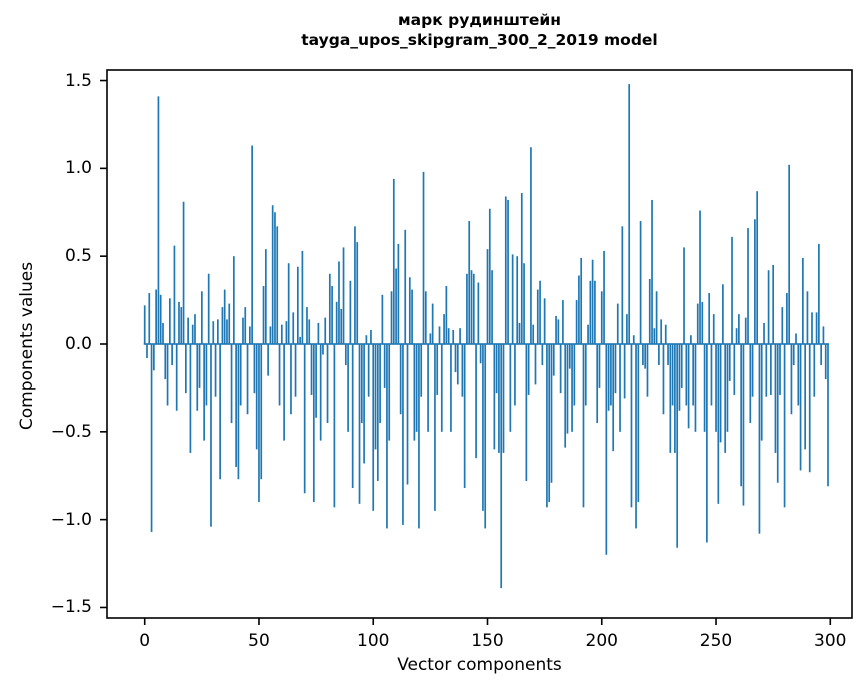 The image size is (867, 696). I want to click on x-tick-label: 150, so click(487, 641).